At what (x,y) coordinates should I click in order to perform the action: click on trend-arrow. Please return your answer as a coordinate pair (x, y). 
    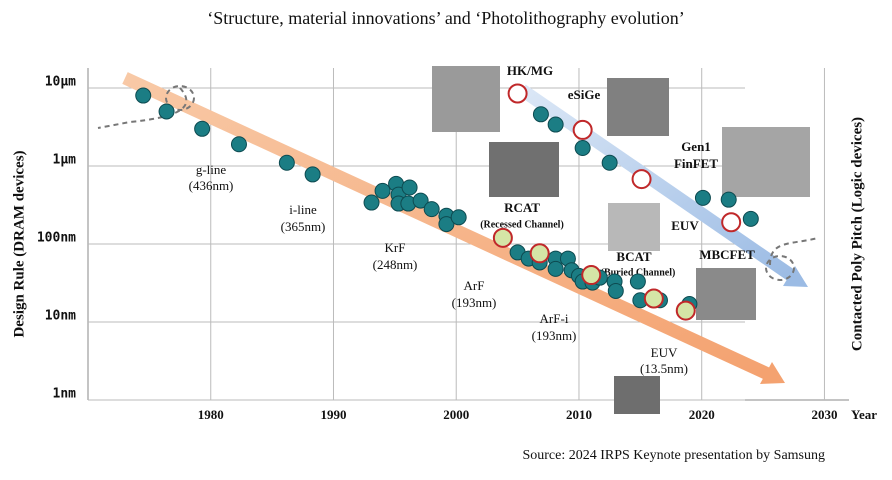
    Looking at the image, I should click on (658, 184).